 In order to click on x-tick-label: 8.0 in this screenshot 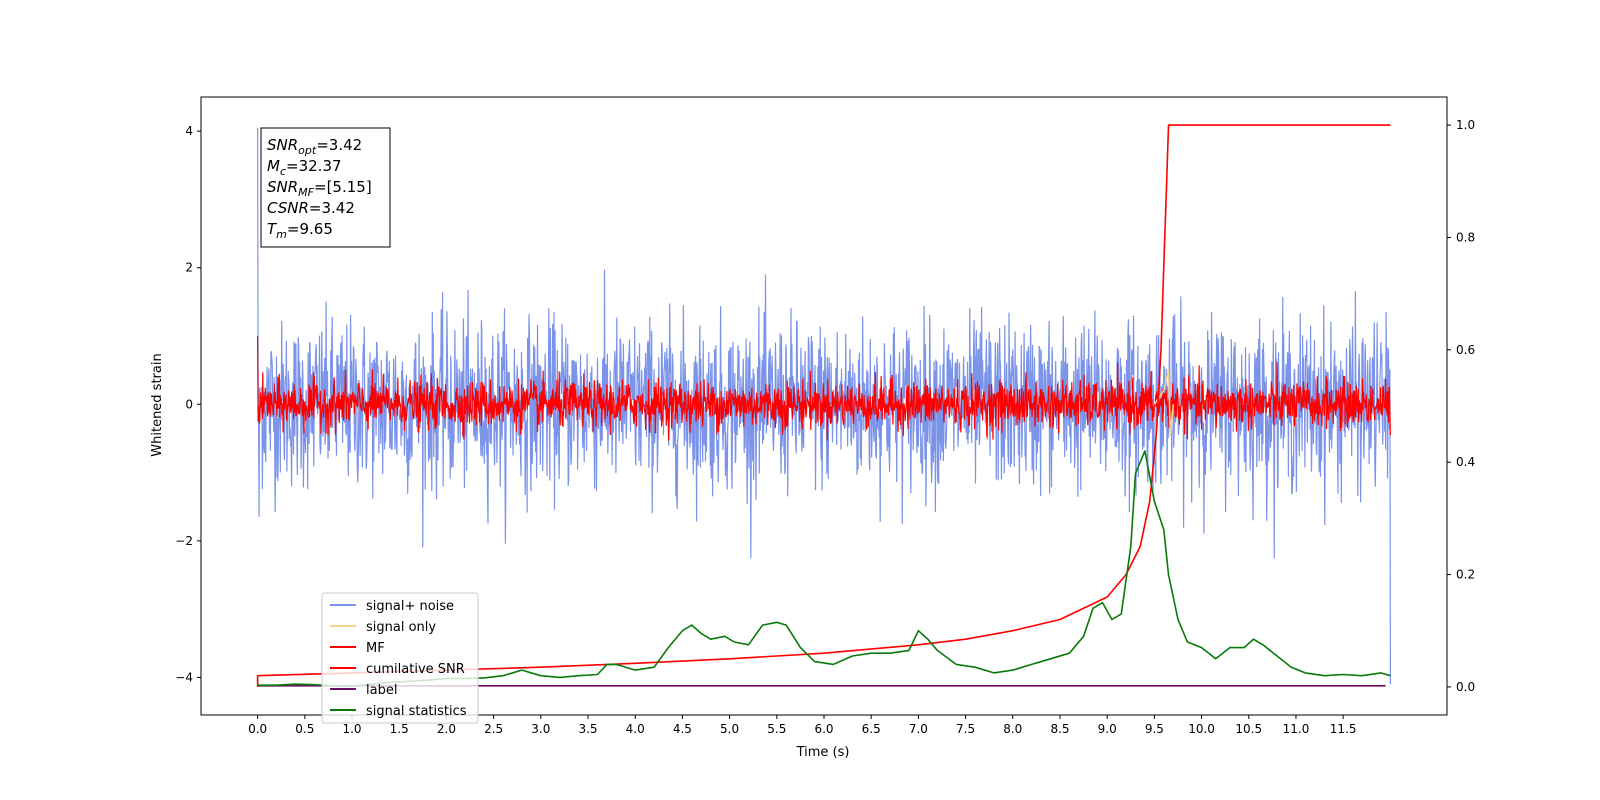, I will do `click(1012, 729)`.